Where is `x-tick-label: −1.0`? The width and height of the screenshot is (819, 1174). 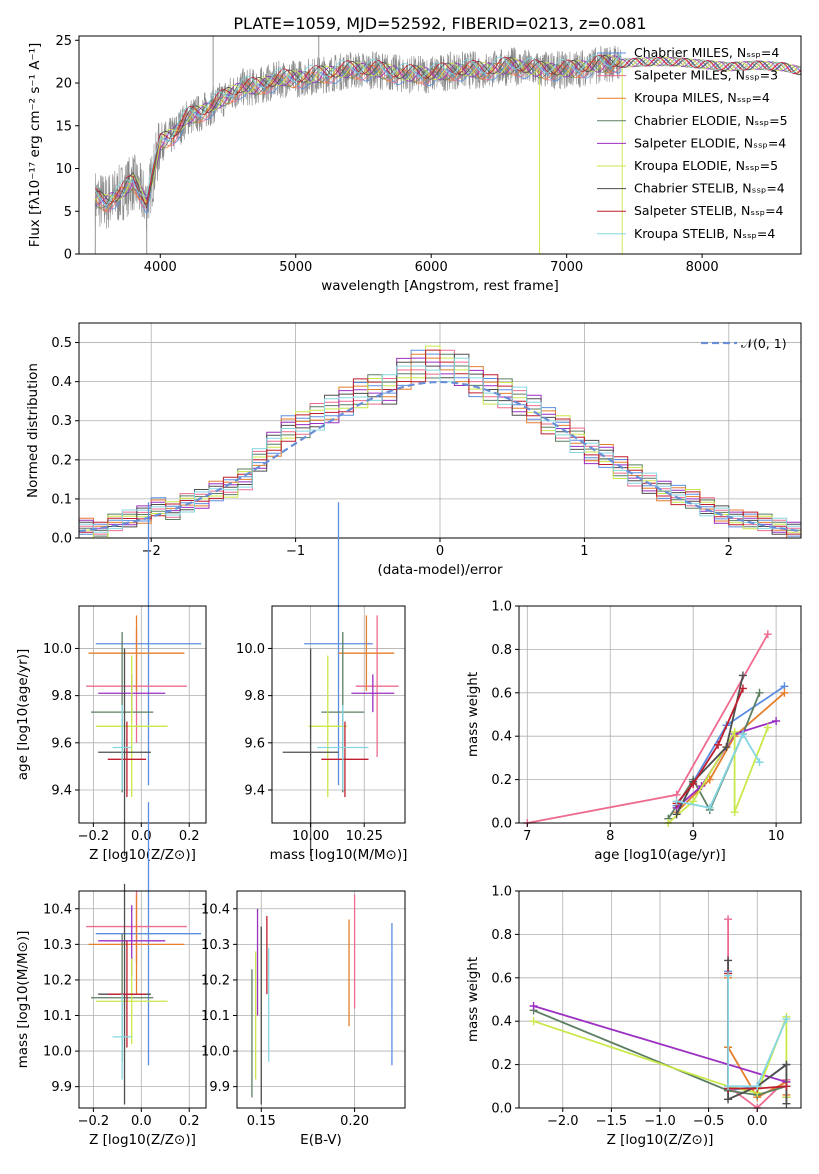
x-tick-label: −1.0 is located at coordinates (660, 1121).